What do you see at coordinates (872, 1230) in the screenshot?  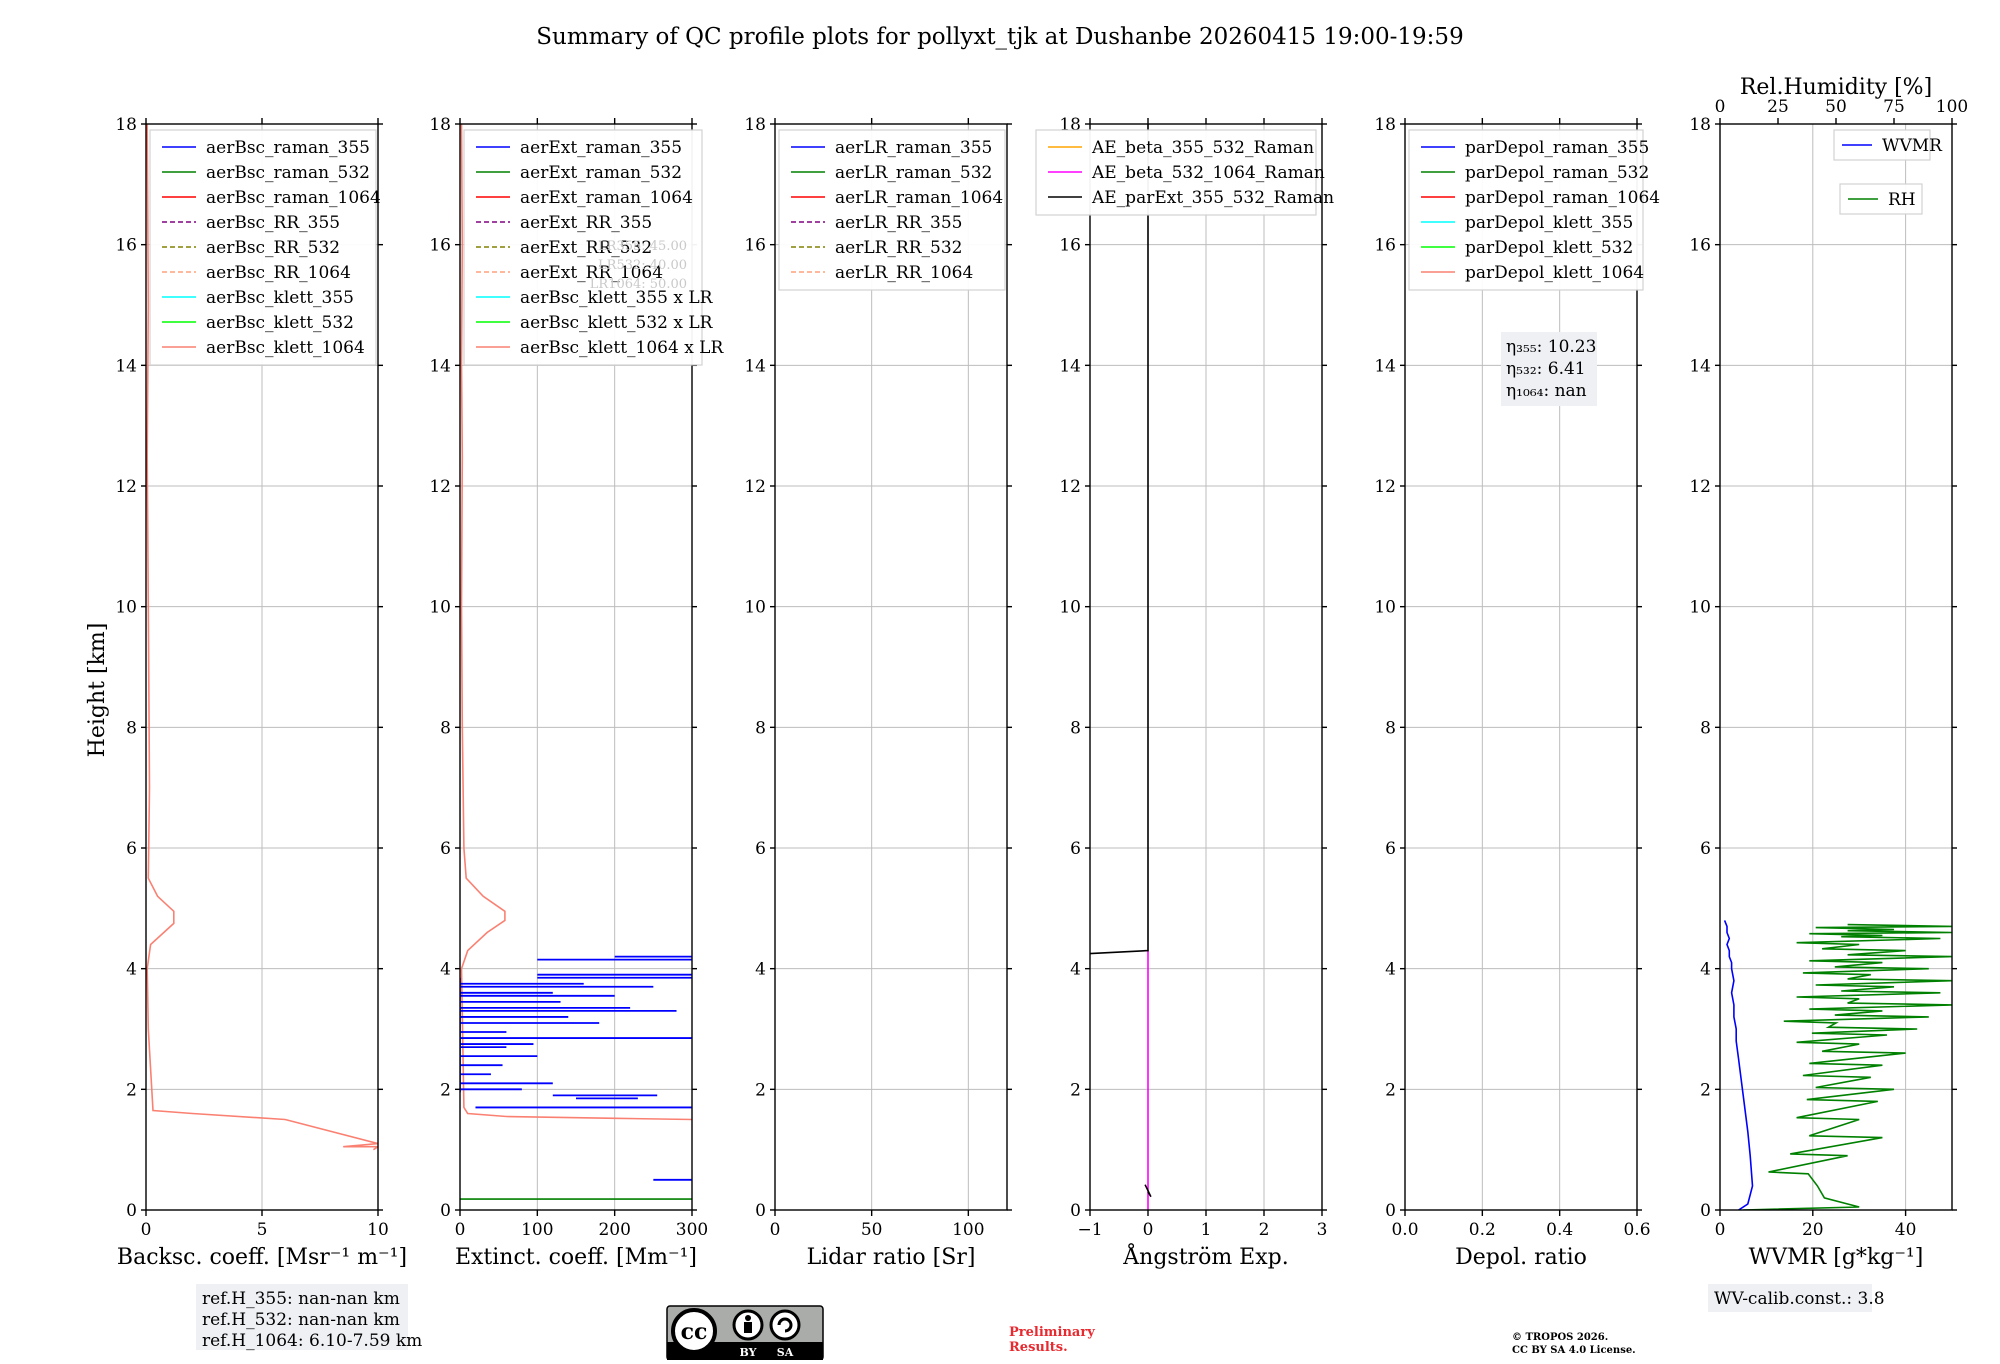 I see `lidar_ratio-xtick-label: 50` at bounding box center [872, 1230].